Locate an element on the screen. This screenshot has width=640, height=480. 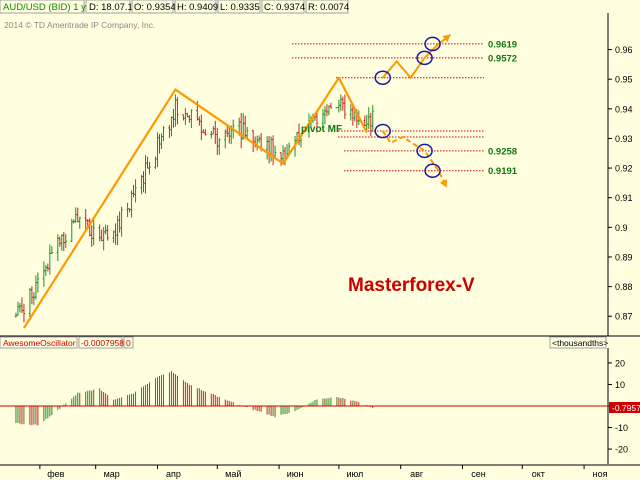
symbol-text: AUD/USD (BID) 1 y D is located at coordinates (49, 7).